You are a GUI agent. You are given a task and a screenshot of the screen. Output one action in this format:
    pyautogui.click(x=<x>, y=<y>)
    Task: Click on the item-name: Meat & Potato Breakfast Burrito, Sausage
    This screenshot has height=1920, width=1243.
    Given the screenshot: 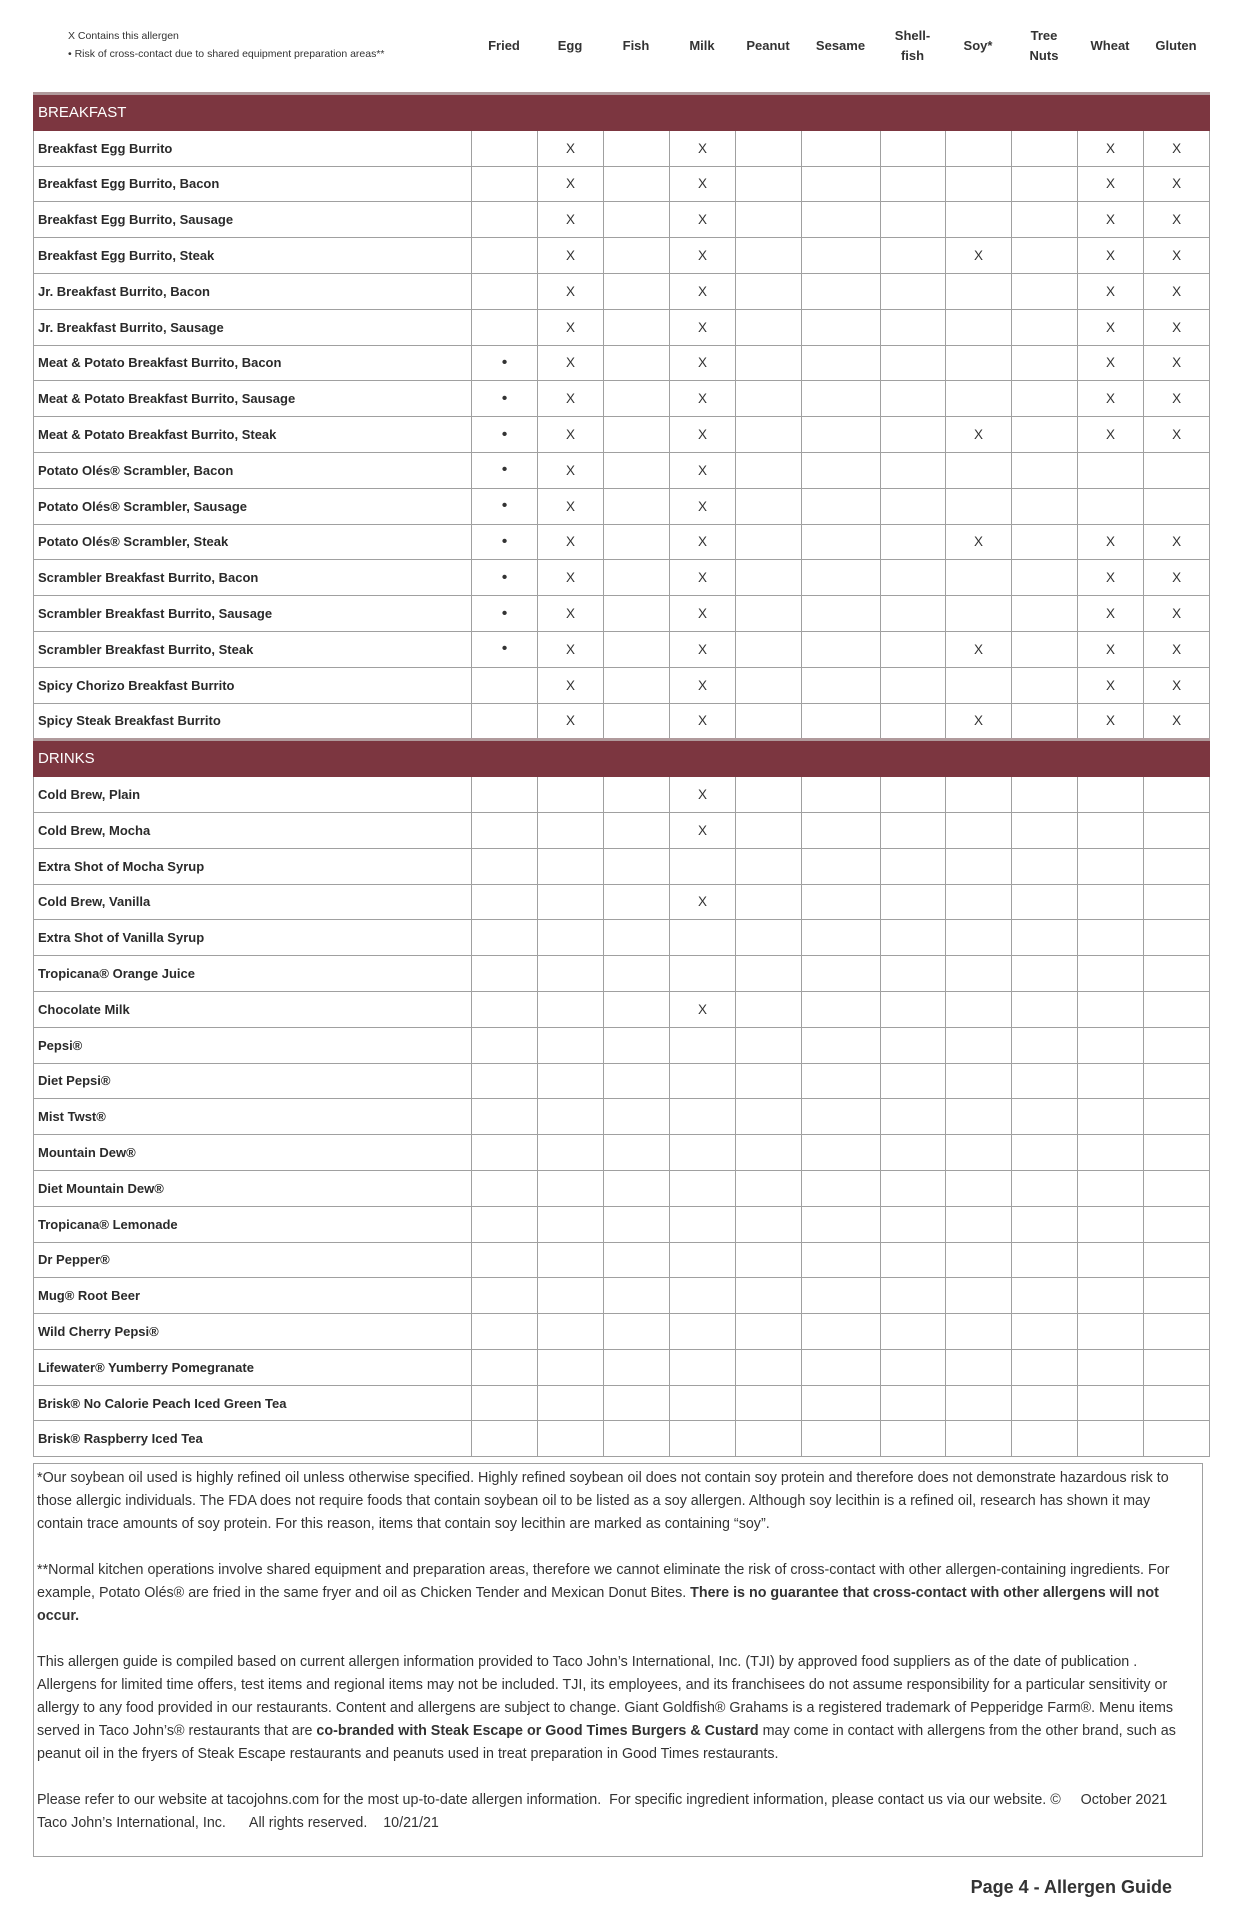 What is the action you would take?
    pyautogui.click(x=252, y=399)
    